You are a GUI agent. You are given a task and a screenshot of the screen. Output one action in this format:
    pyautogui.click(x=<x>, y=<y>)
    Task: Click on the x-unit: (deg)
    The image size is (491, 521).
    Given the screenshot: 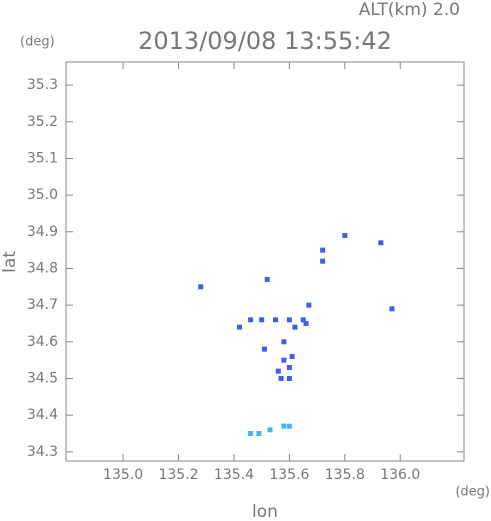 What is the action you would take?
    pyautogui.click(x=472, y=492)
    